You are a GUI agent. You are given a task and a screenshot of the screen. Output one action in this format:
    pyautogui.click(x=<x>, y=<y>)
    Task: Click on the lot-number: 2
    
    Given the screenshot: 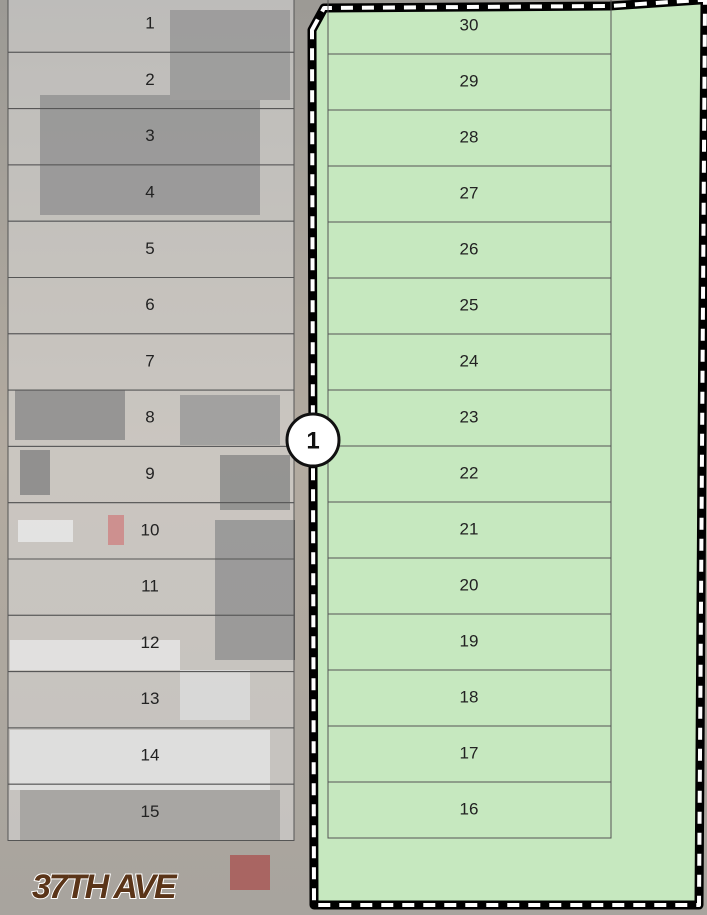 What is the action you would take?
    pyautogui.click(x=149, y=79)
    